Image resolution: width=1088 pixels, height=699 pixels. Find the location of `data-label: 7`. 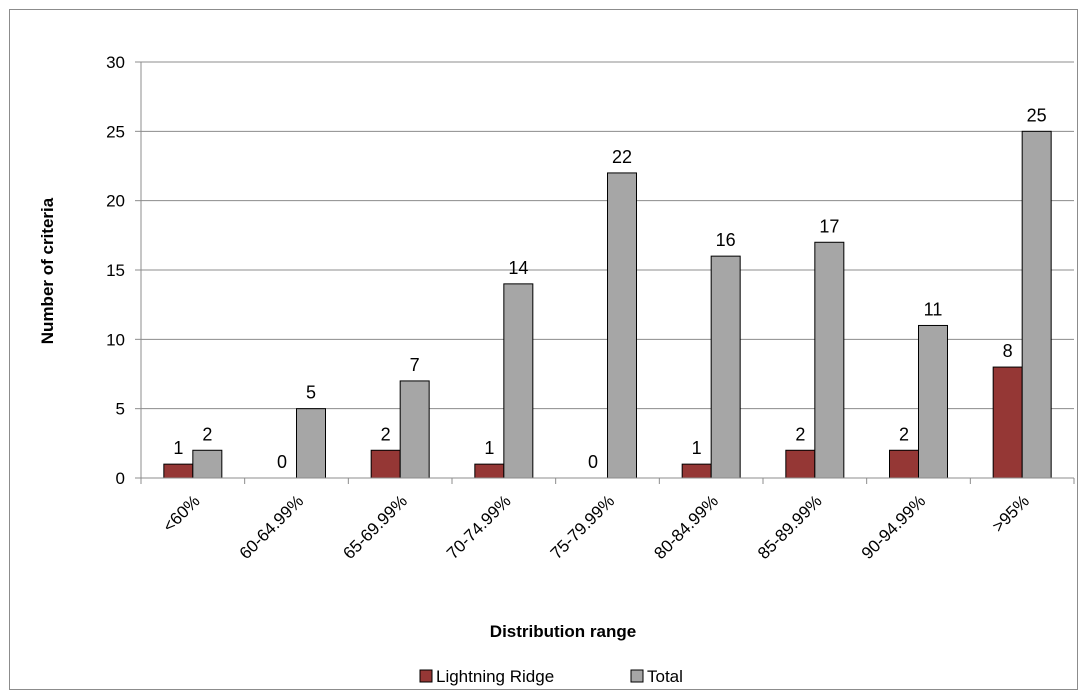

data-label: 7 is located at coordinates (415, 365).